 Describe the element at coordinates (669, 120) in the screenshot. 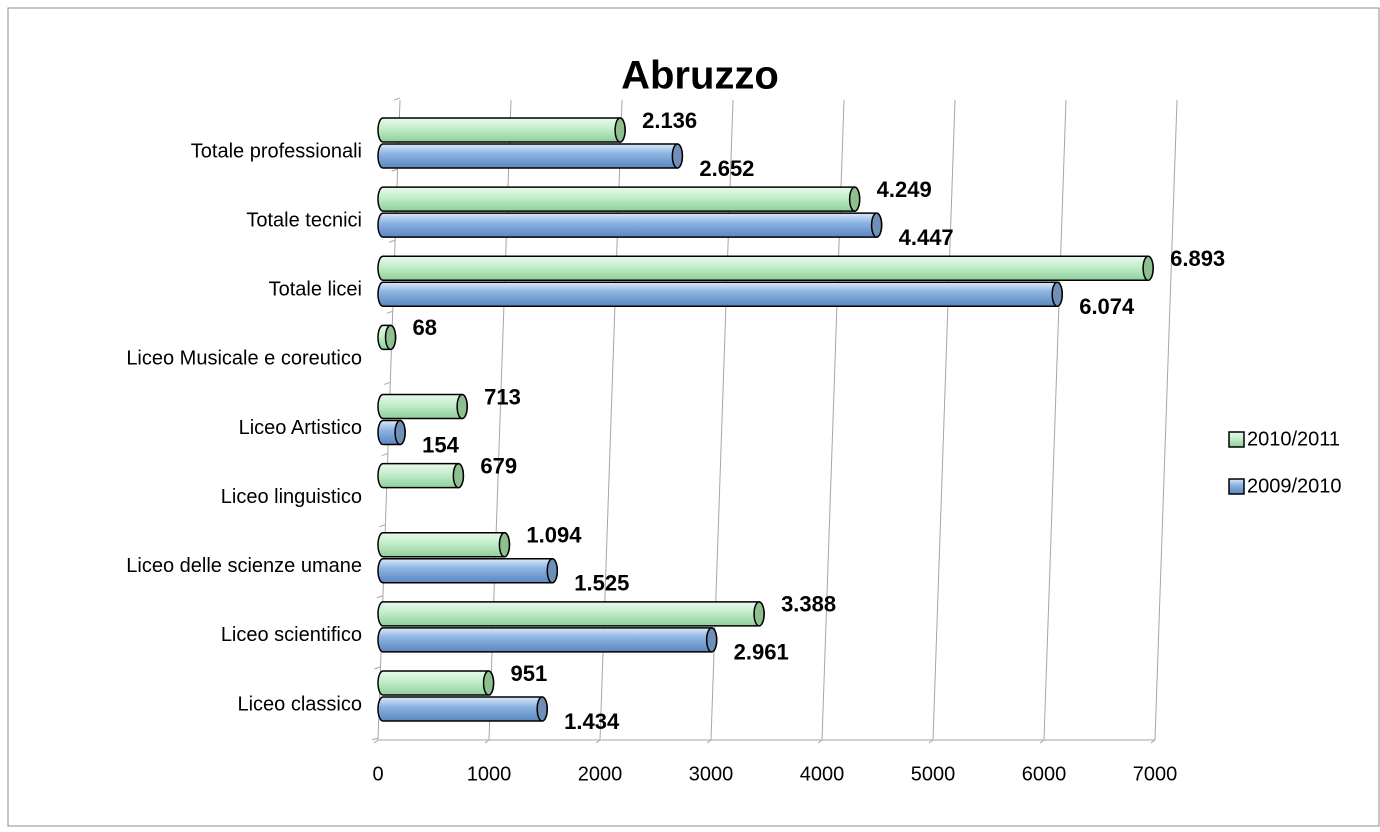

I see `value-label: 2.136` at that location.